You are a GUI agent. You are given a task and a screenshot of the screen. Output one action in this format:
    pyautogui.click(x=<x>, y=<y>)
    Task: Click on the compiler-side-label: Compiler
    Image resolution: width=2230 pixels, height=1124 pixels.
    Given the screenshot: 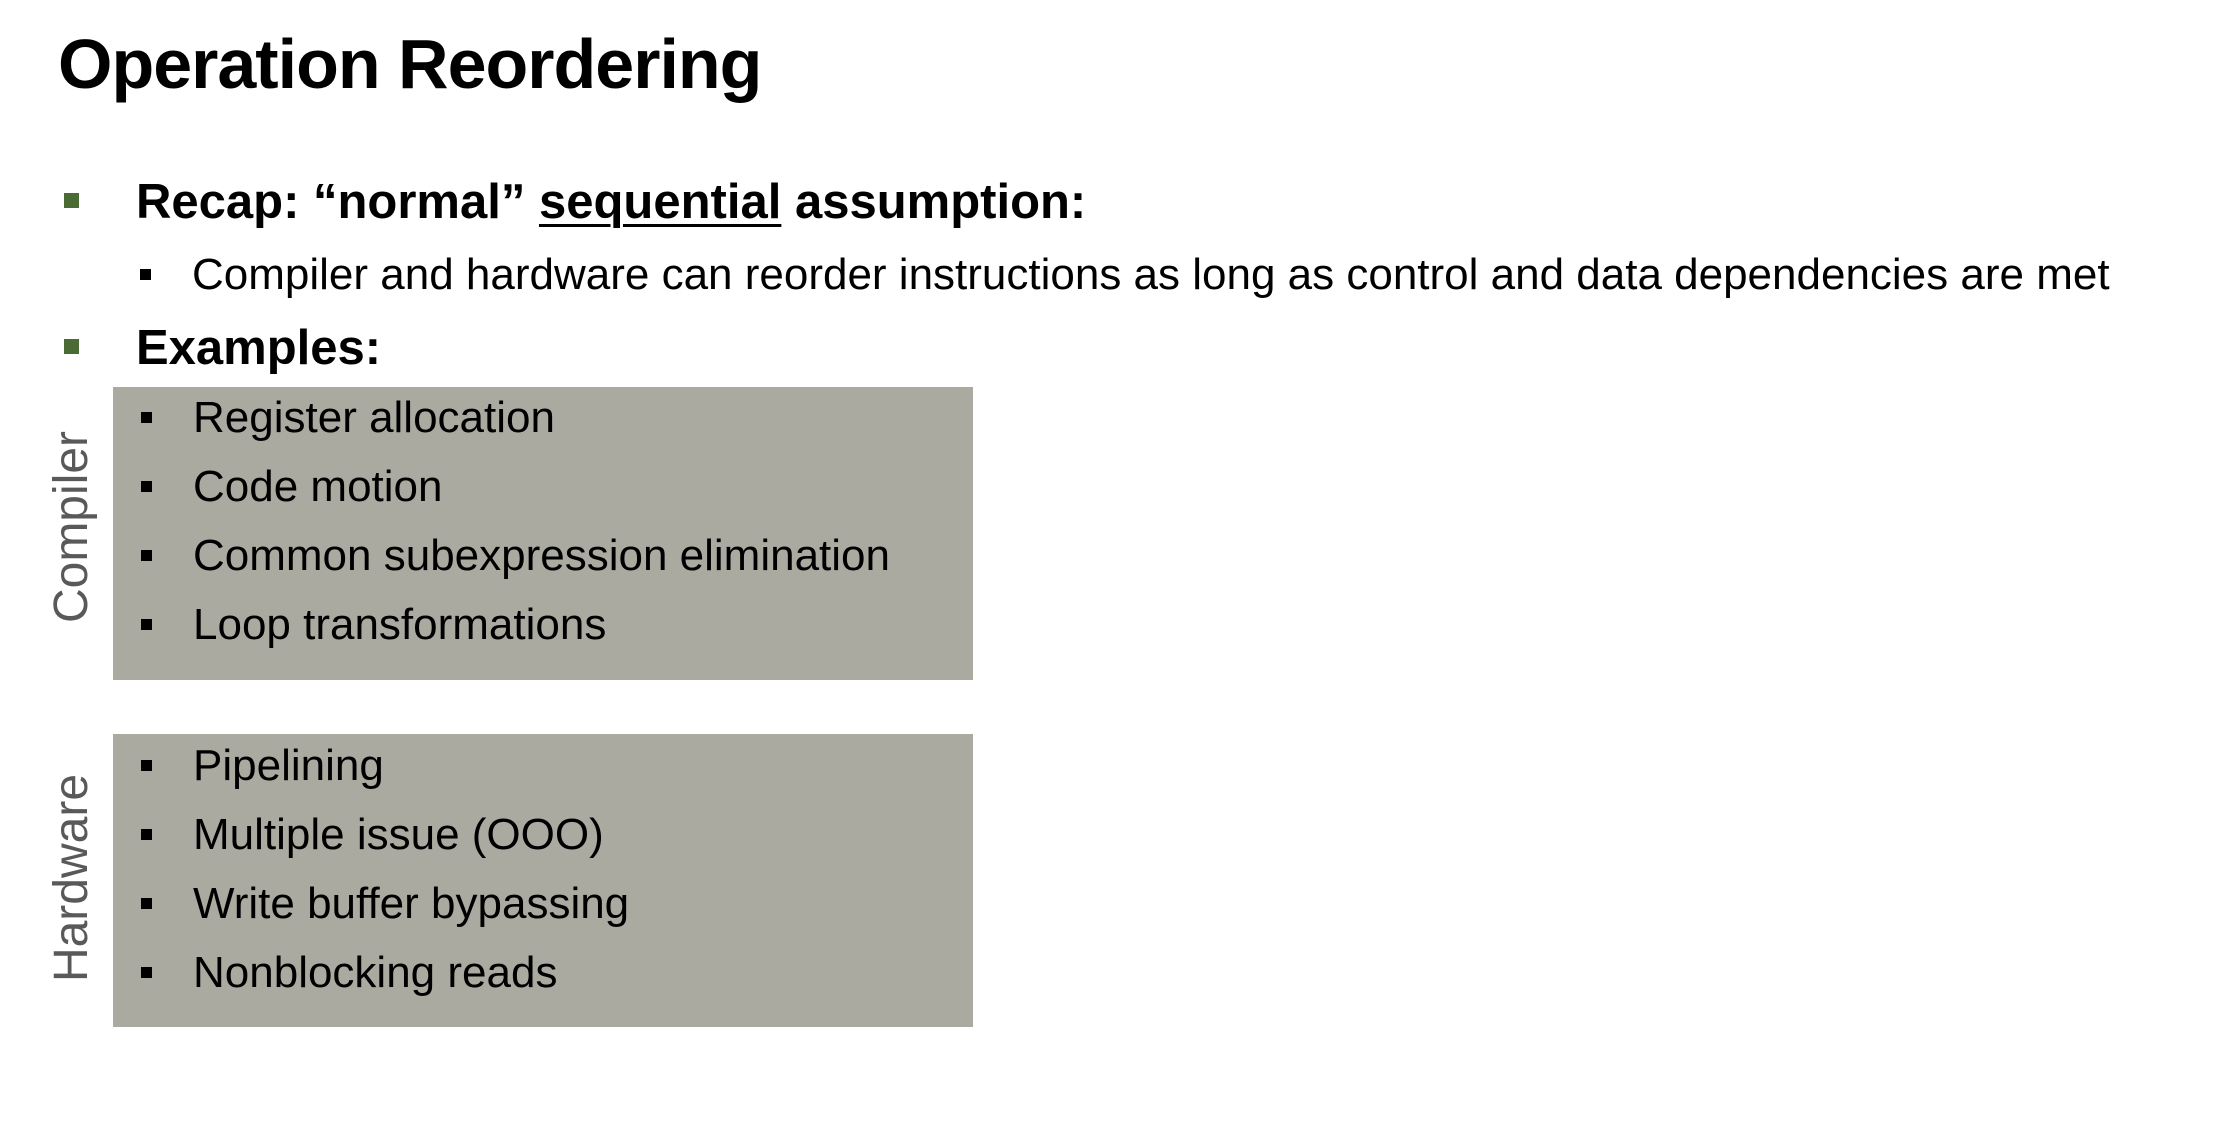 What is the action you would take?
    pyautogui.click(x=71, y=527)
    